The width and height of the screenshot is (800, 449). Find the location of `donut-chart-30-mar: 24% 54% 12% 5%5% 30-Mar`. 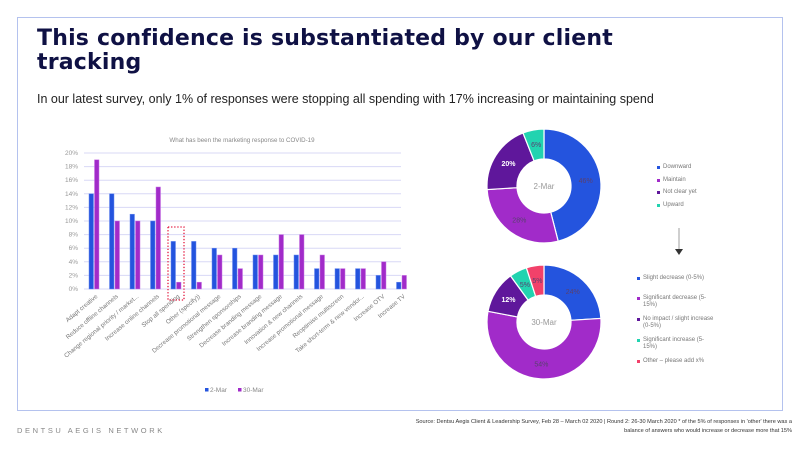

donut-chart-30-mar: 24% 54% 12% 5%5% 30-Mar is located at coordinates (544, 322).